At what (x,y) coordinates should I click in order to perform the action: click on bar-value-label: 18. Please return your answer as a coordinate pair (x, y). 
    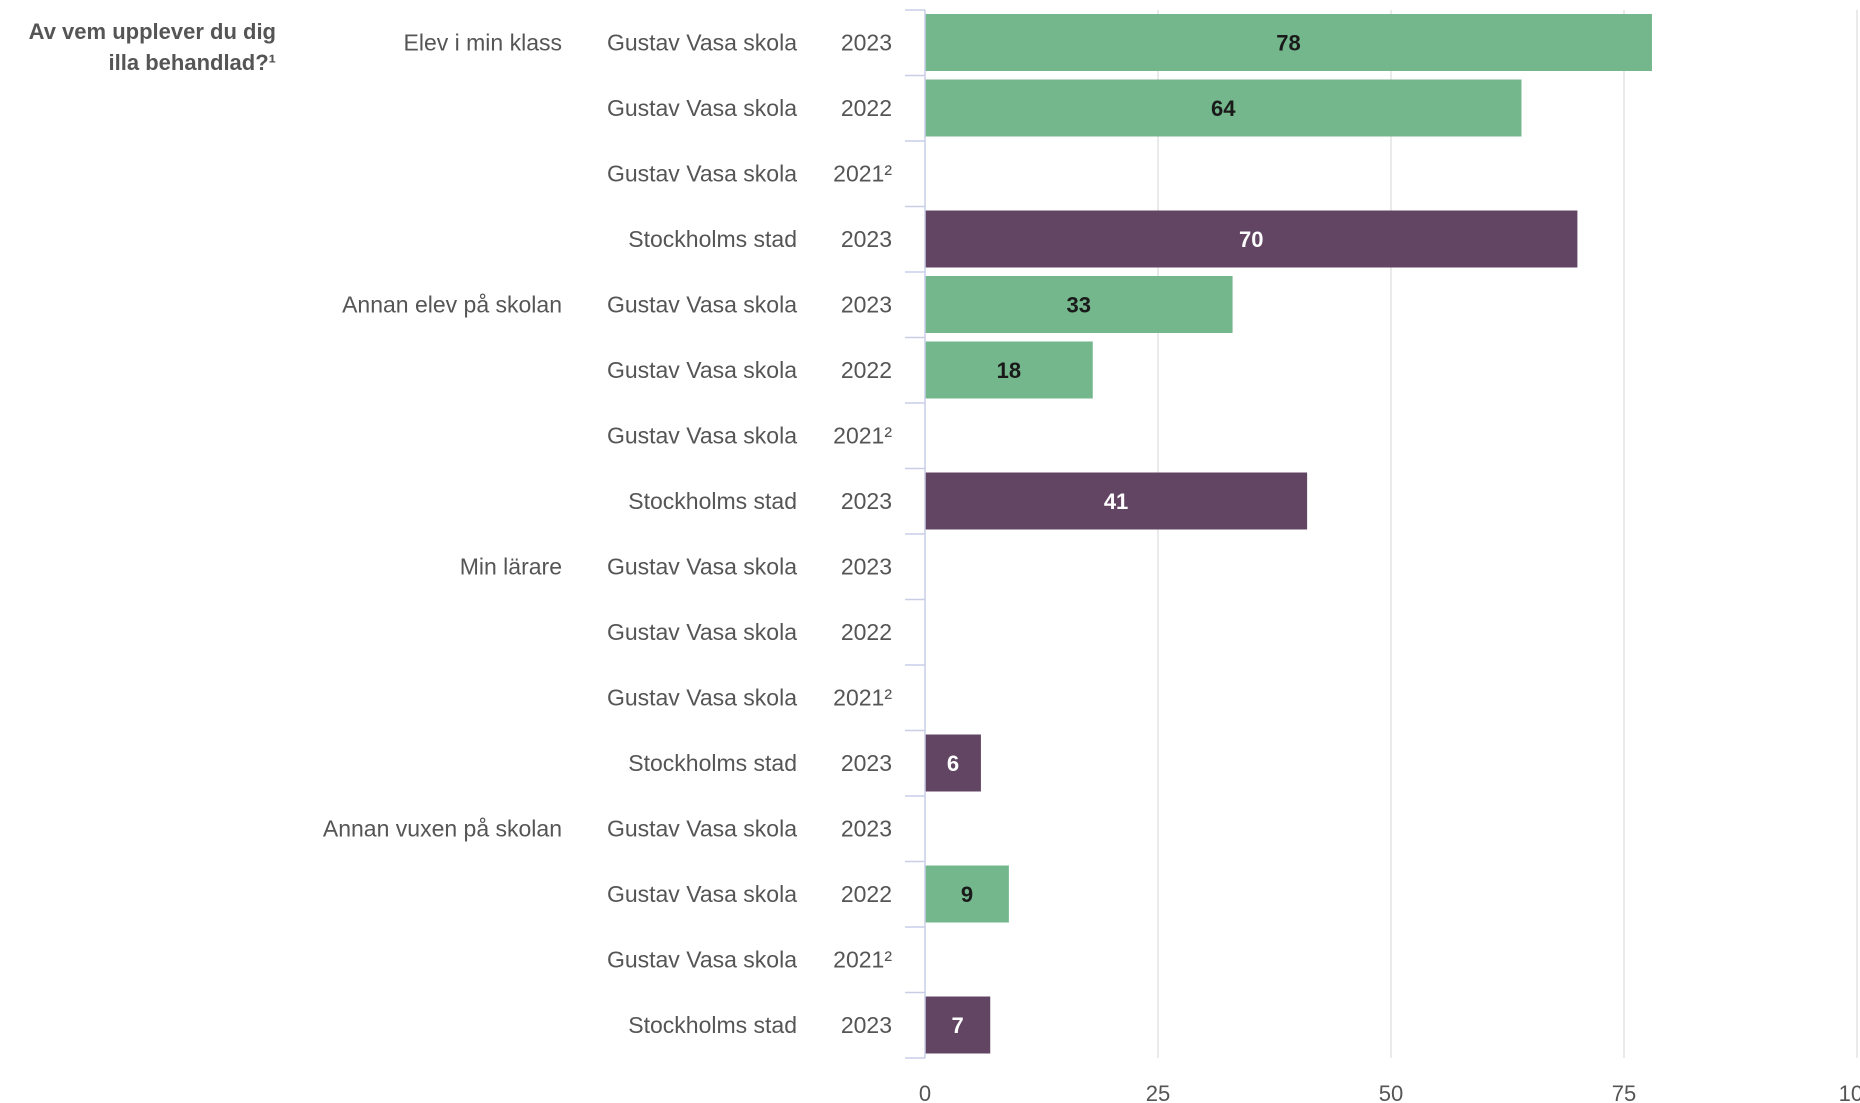
    Looking at the image, I should click on (1009, 370).